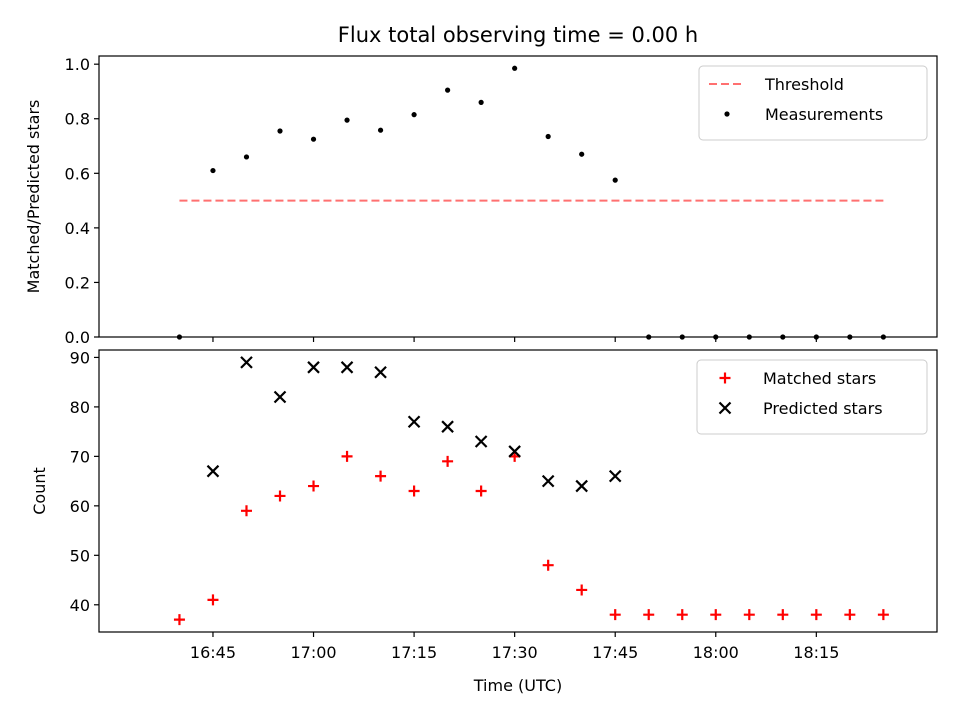 This screenshot has width=960, height=720. What do you see at coordinates (33, 197) in the screenshot?
I see `y-axis-label: Matched/Predicted stars` at bounding box center [33, 197].